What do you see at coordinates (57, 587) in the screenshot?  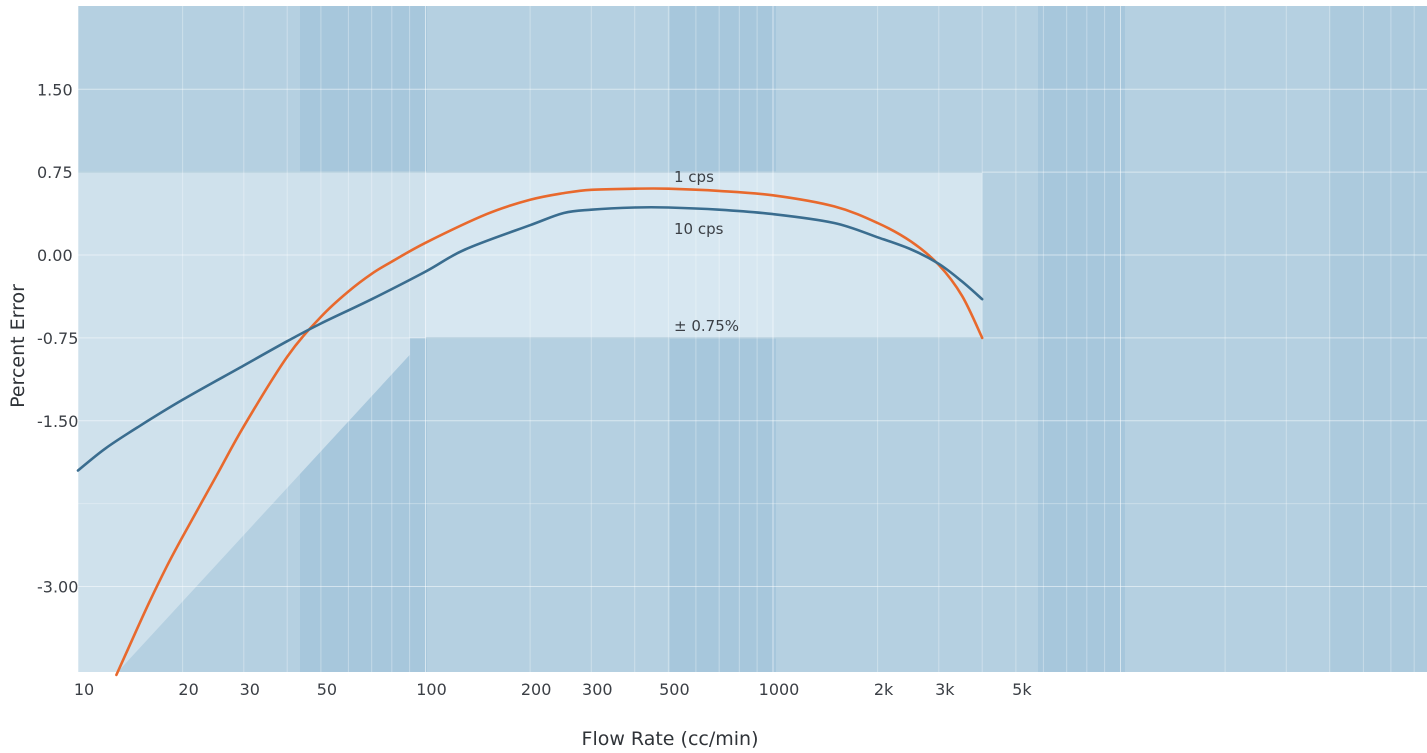 I see `y-tick-label: -3.00` at bounding box center [57, 587].